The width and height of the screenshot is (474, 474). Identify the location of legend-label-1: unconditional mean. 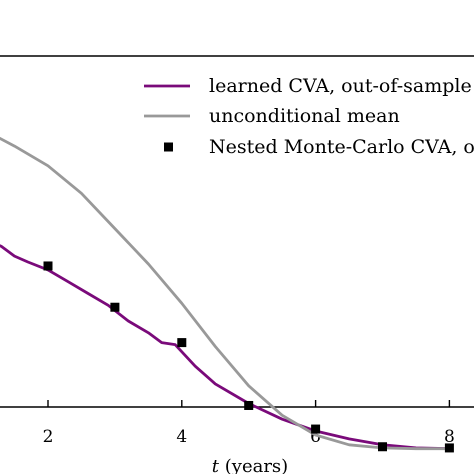
(304, 116).